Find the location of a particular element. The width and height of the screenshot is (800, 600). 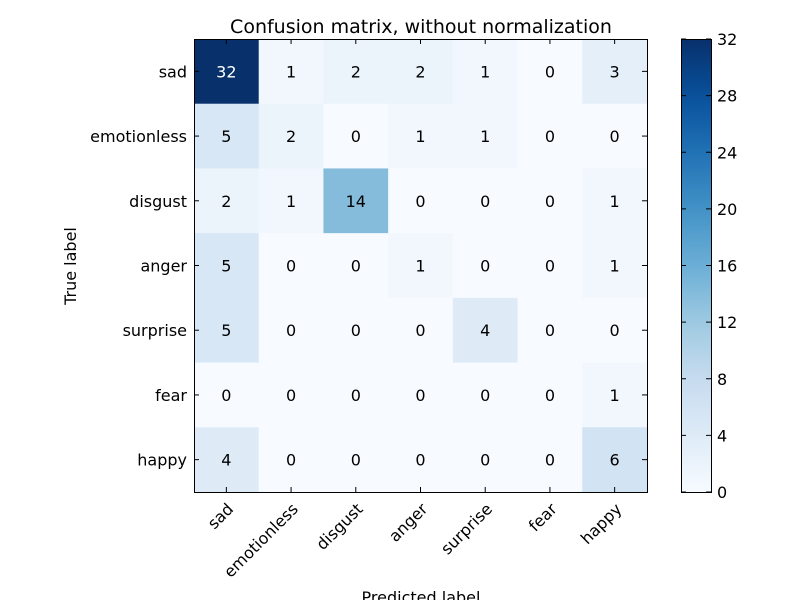

x-tick-label: sad is located at coordinates (220, 515).